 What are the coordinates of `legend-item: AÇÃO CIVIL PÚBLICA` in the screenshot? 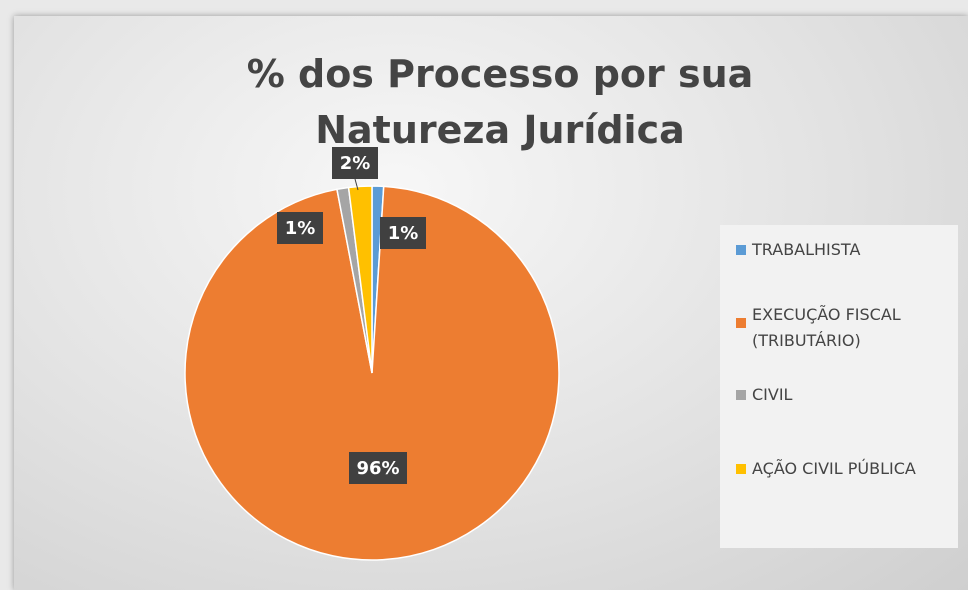 It's located at (846, 469).